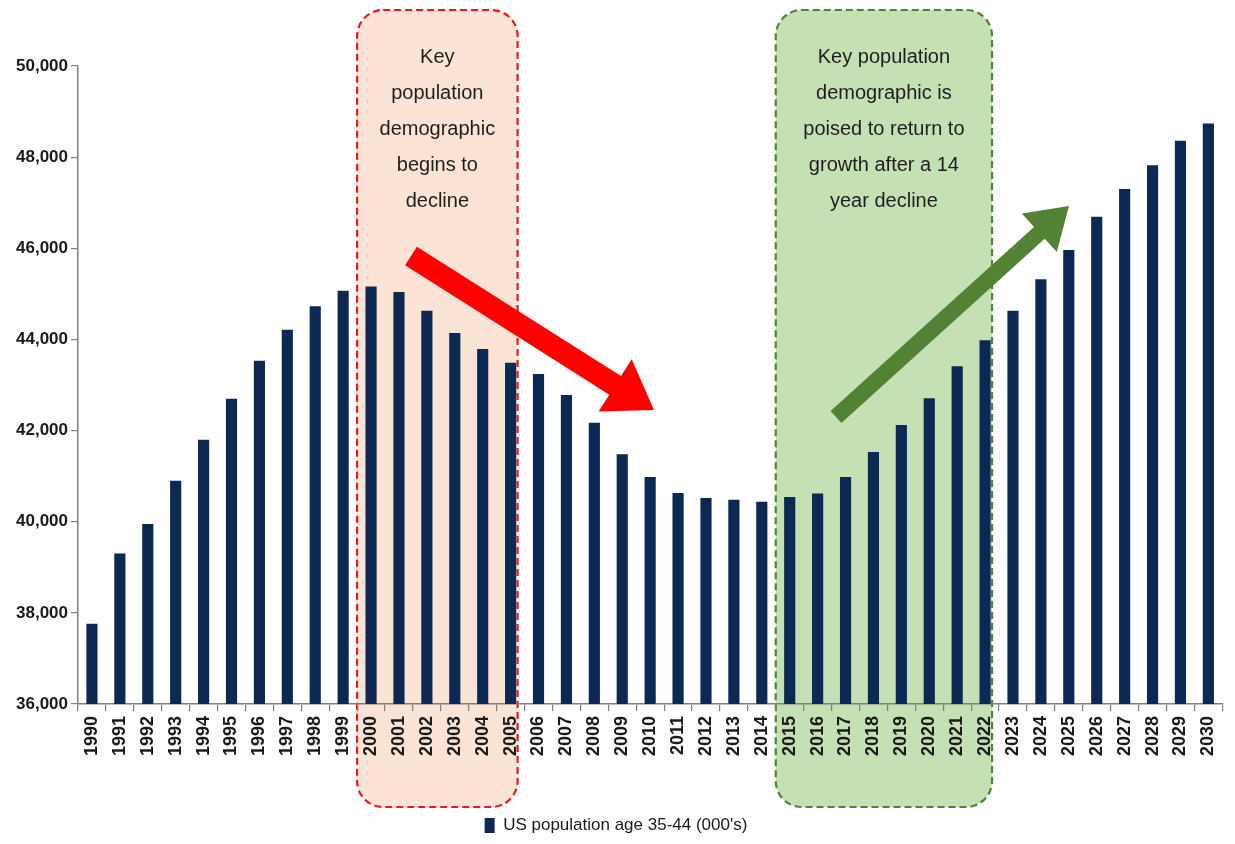  Describe the element at coordinates (342, 736) in the screenshot. I see `x-tick-label: 1999` at that location.